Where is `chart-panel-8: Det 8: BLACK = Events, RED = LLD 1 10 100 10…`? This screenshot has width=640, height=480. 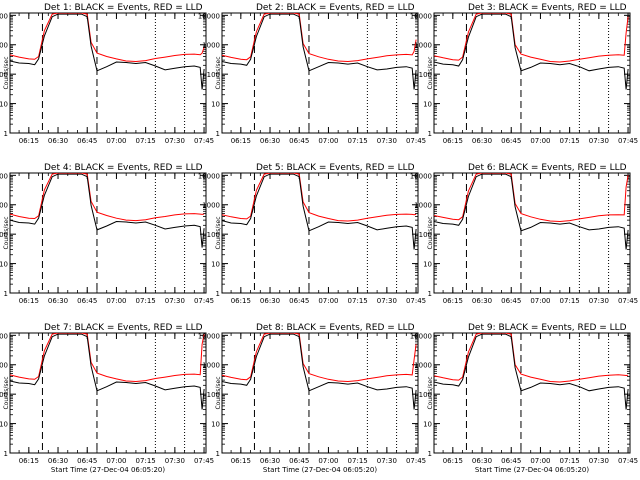 chart-panel-8: Det 8: BLACK = Events, RED = LLD 1 10 100 10… is located at coordinates (312, 398).